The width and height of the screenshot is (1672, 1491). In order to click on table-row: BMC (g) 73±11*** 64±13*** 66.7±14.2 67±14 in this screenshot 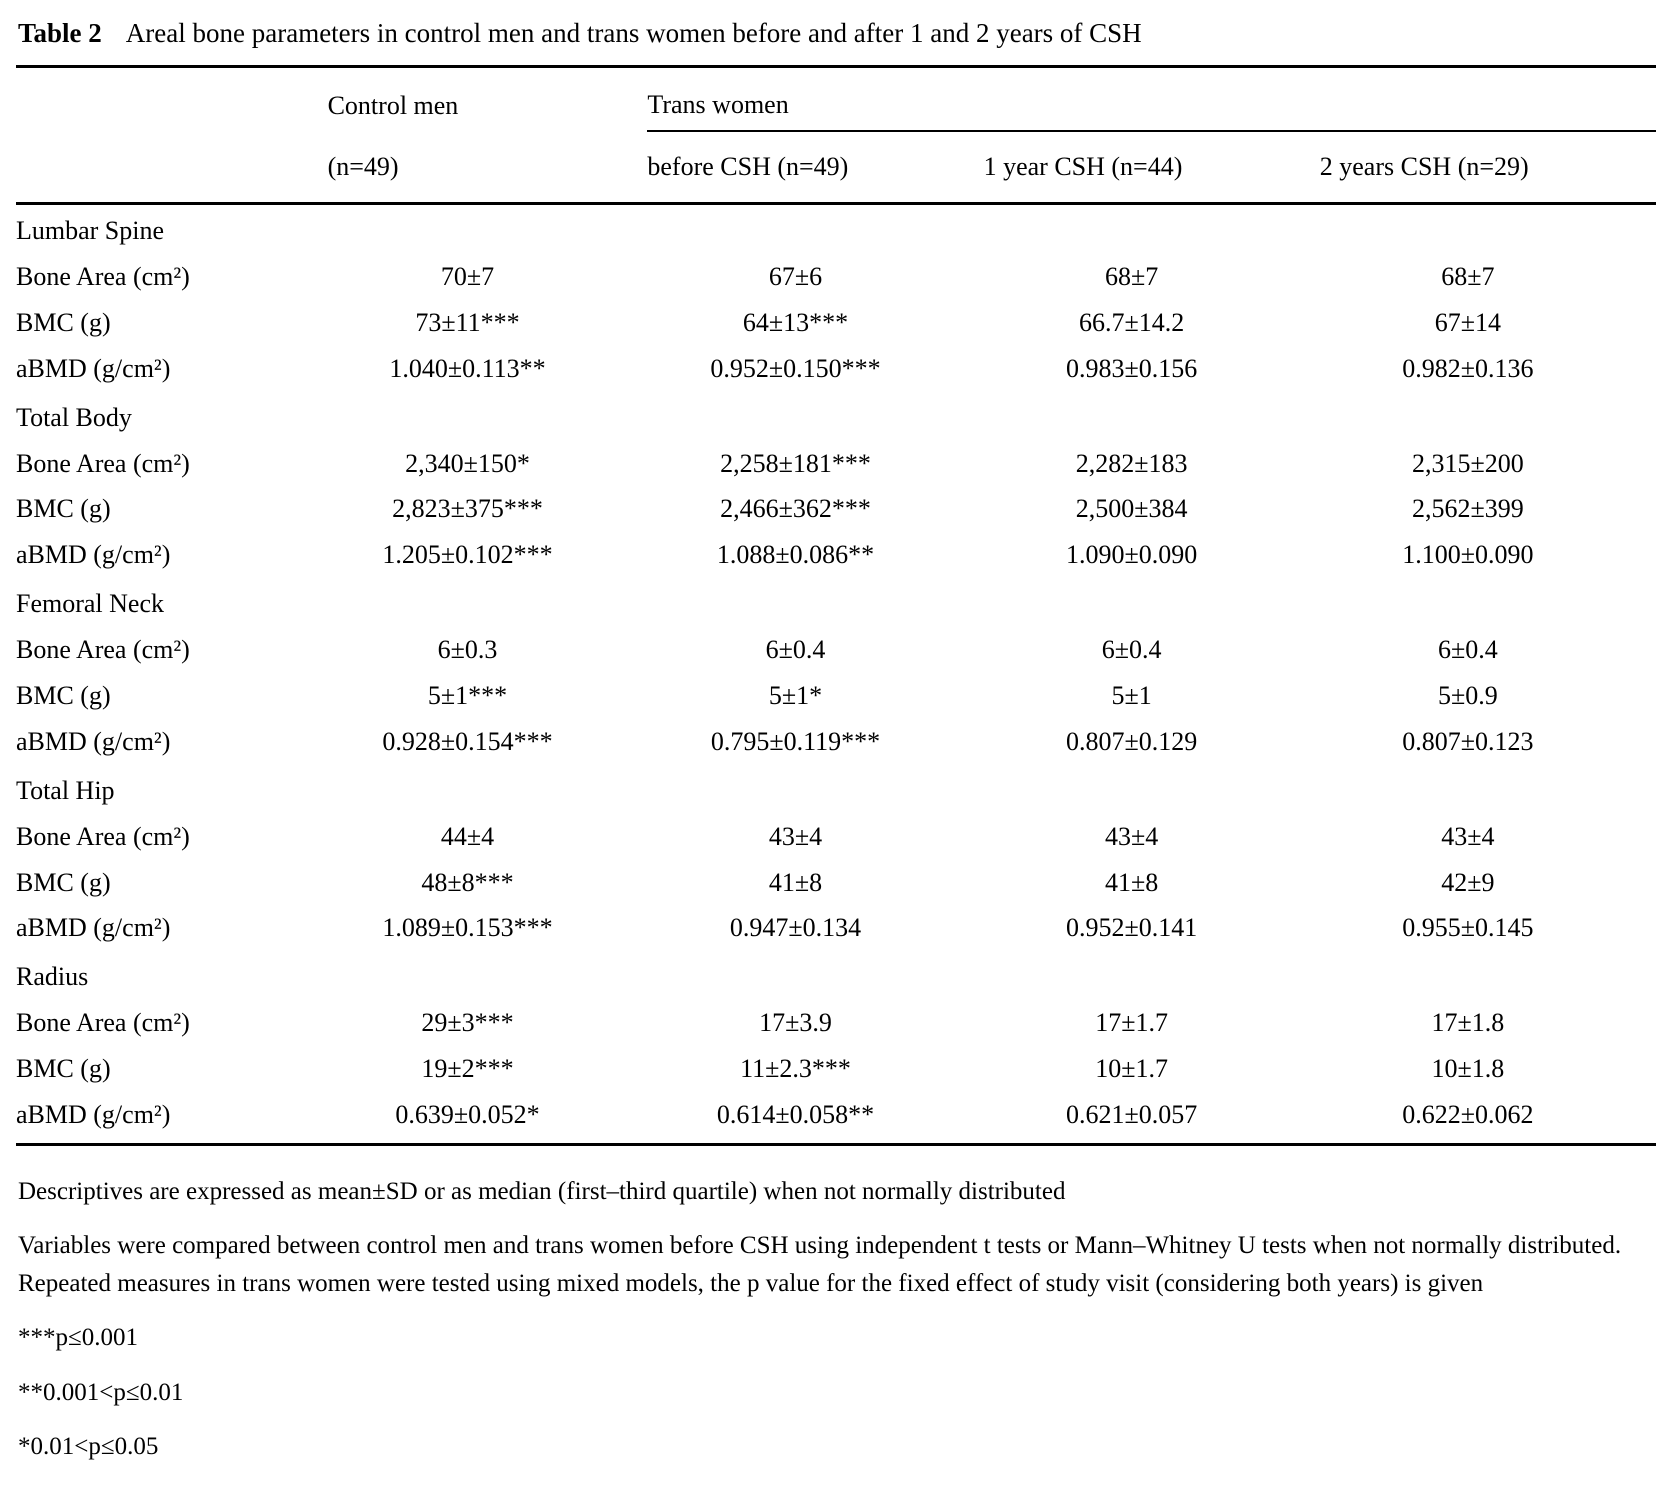, I will do `click(836, 323)`.